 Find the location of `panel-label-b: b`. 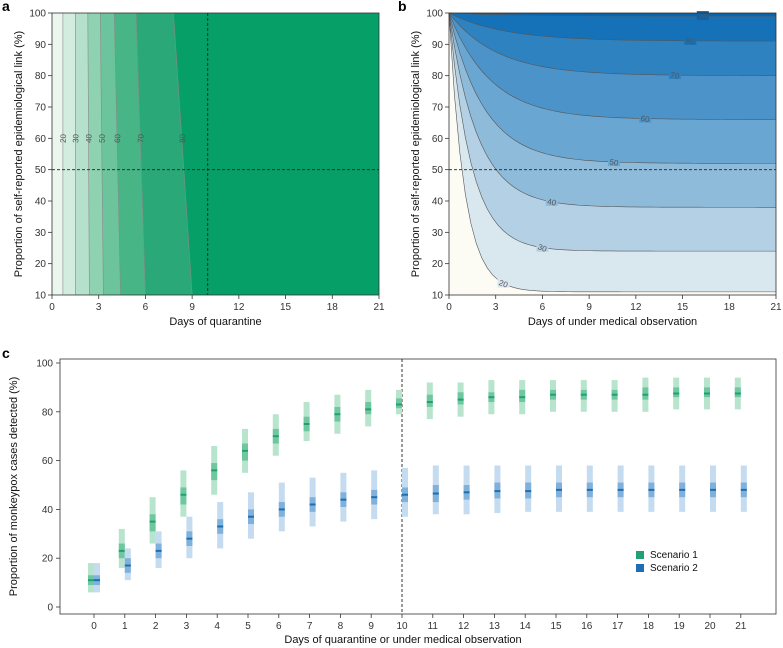

panel-label-b: b is located at coordinates (402, 7).